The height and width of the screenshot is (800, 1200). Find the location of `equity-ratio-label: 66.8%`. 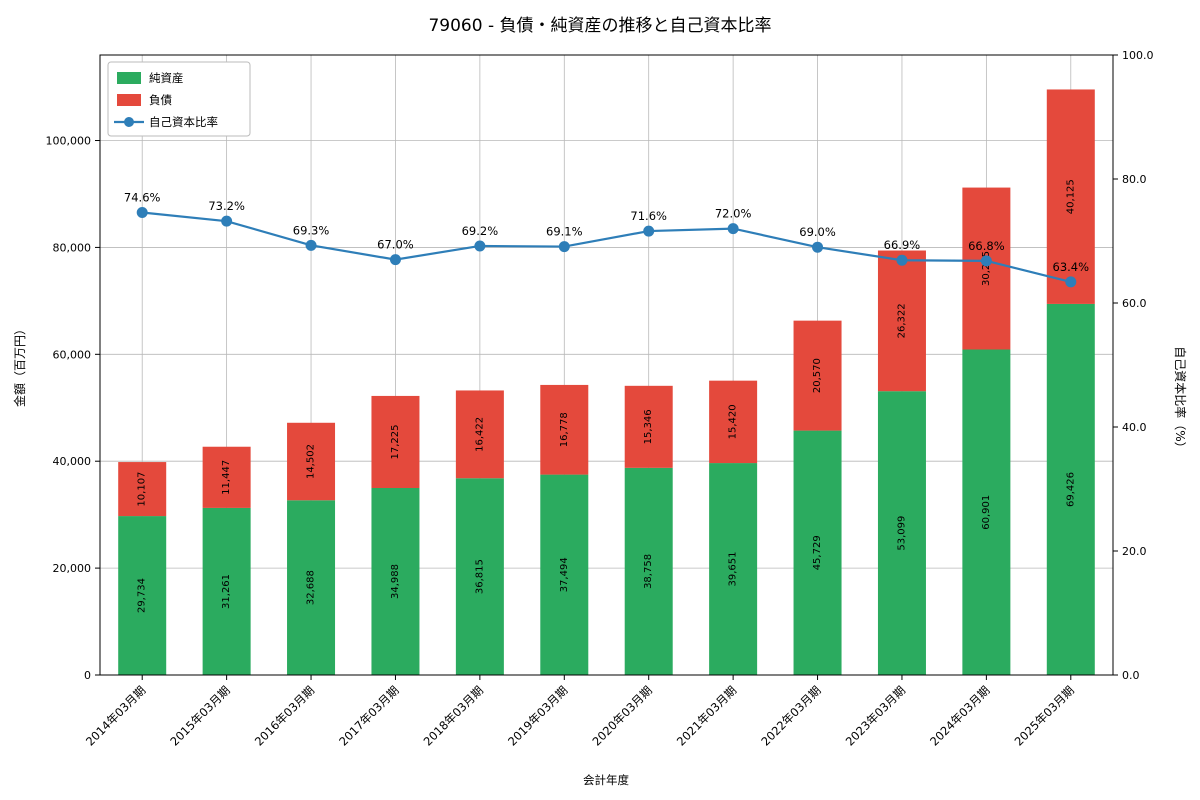

equity-ratio-label: 66.8% is located at coordinates (986, 246).